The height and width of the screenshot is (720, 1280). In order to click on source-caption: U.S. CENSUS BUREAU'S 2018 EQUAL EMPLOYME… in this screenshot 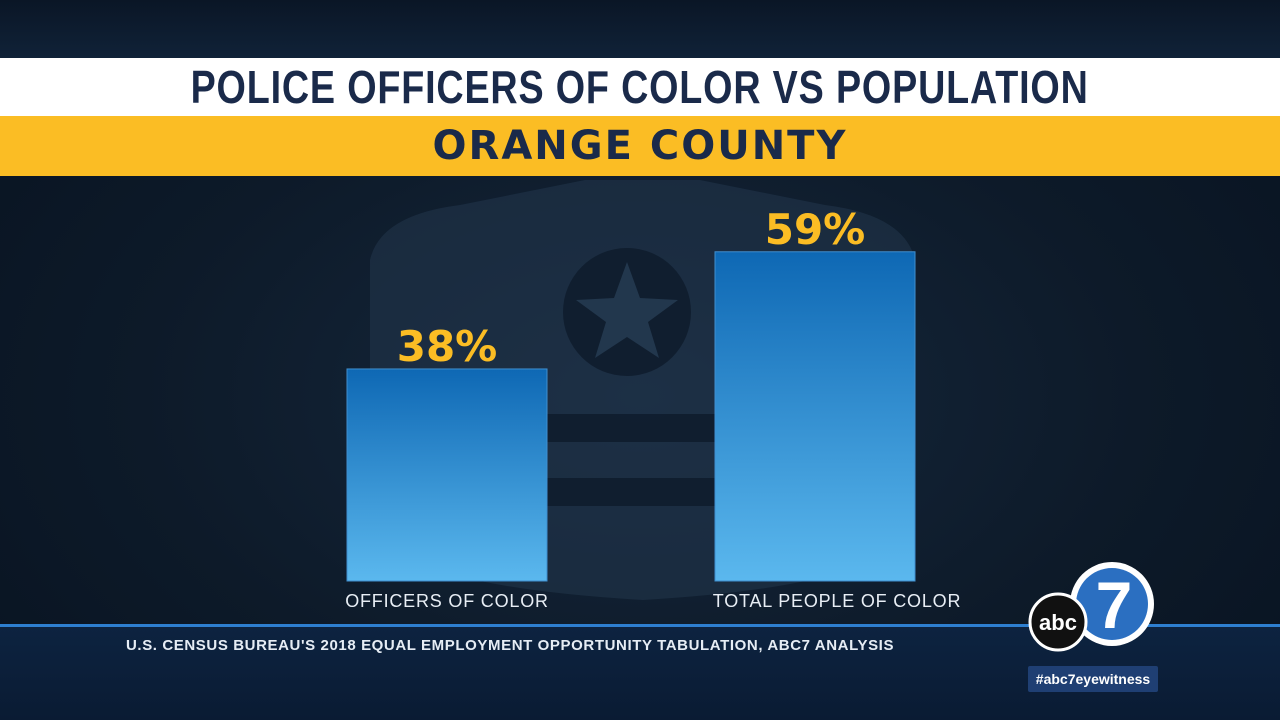, I will do `click(510, 645)`.